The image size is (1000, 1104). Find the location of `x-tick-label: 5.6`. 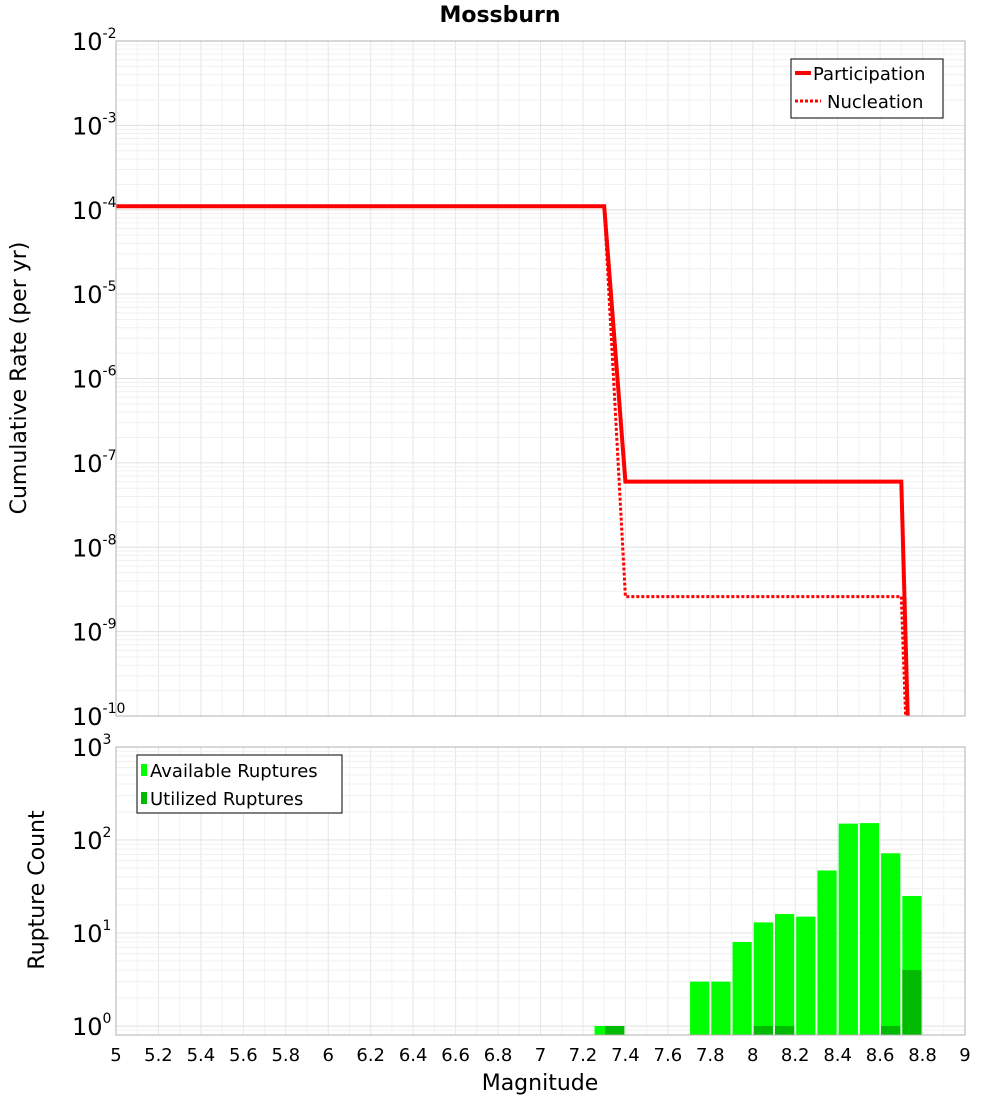

x-tick-label: 5.6 is located at coordinates (243, 1055).